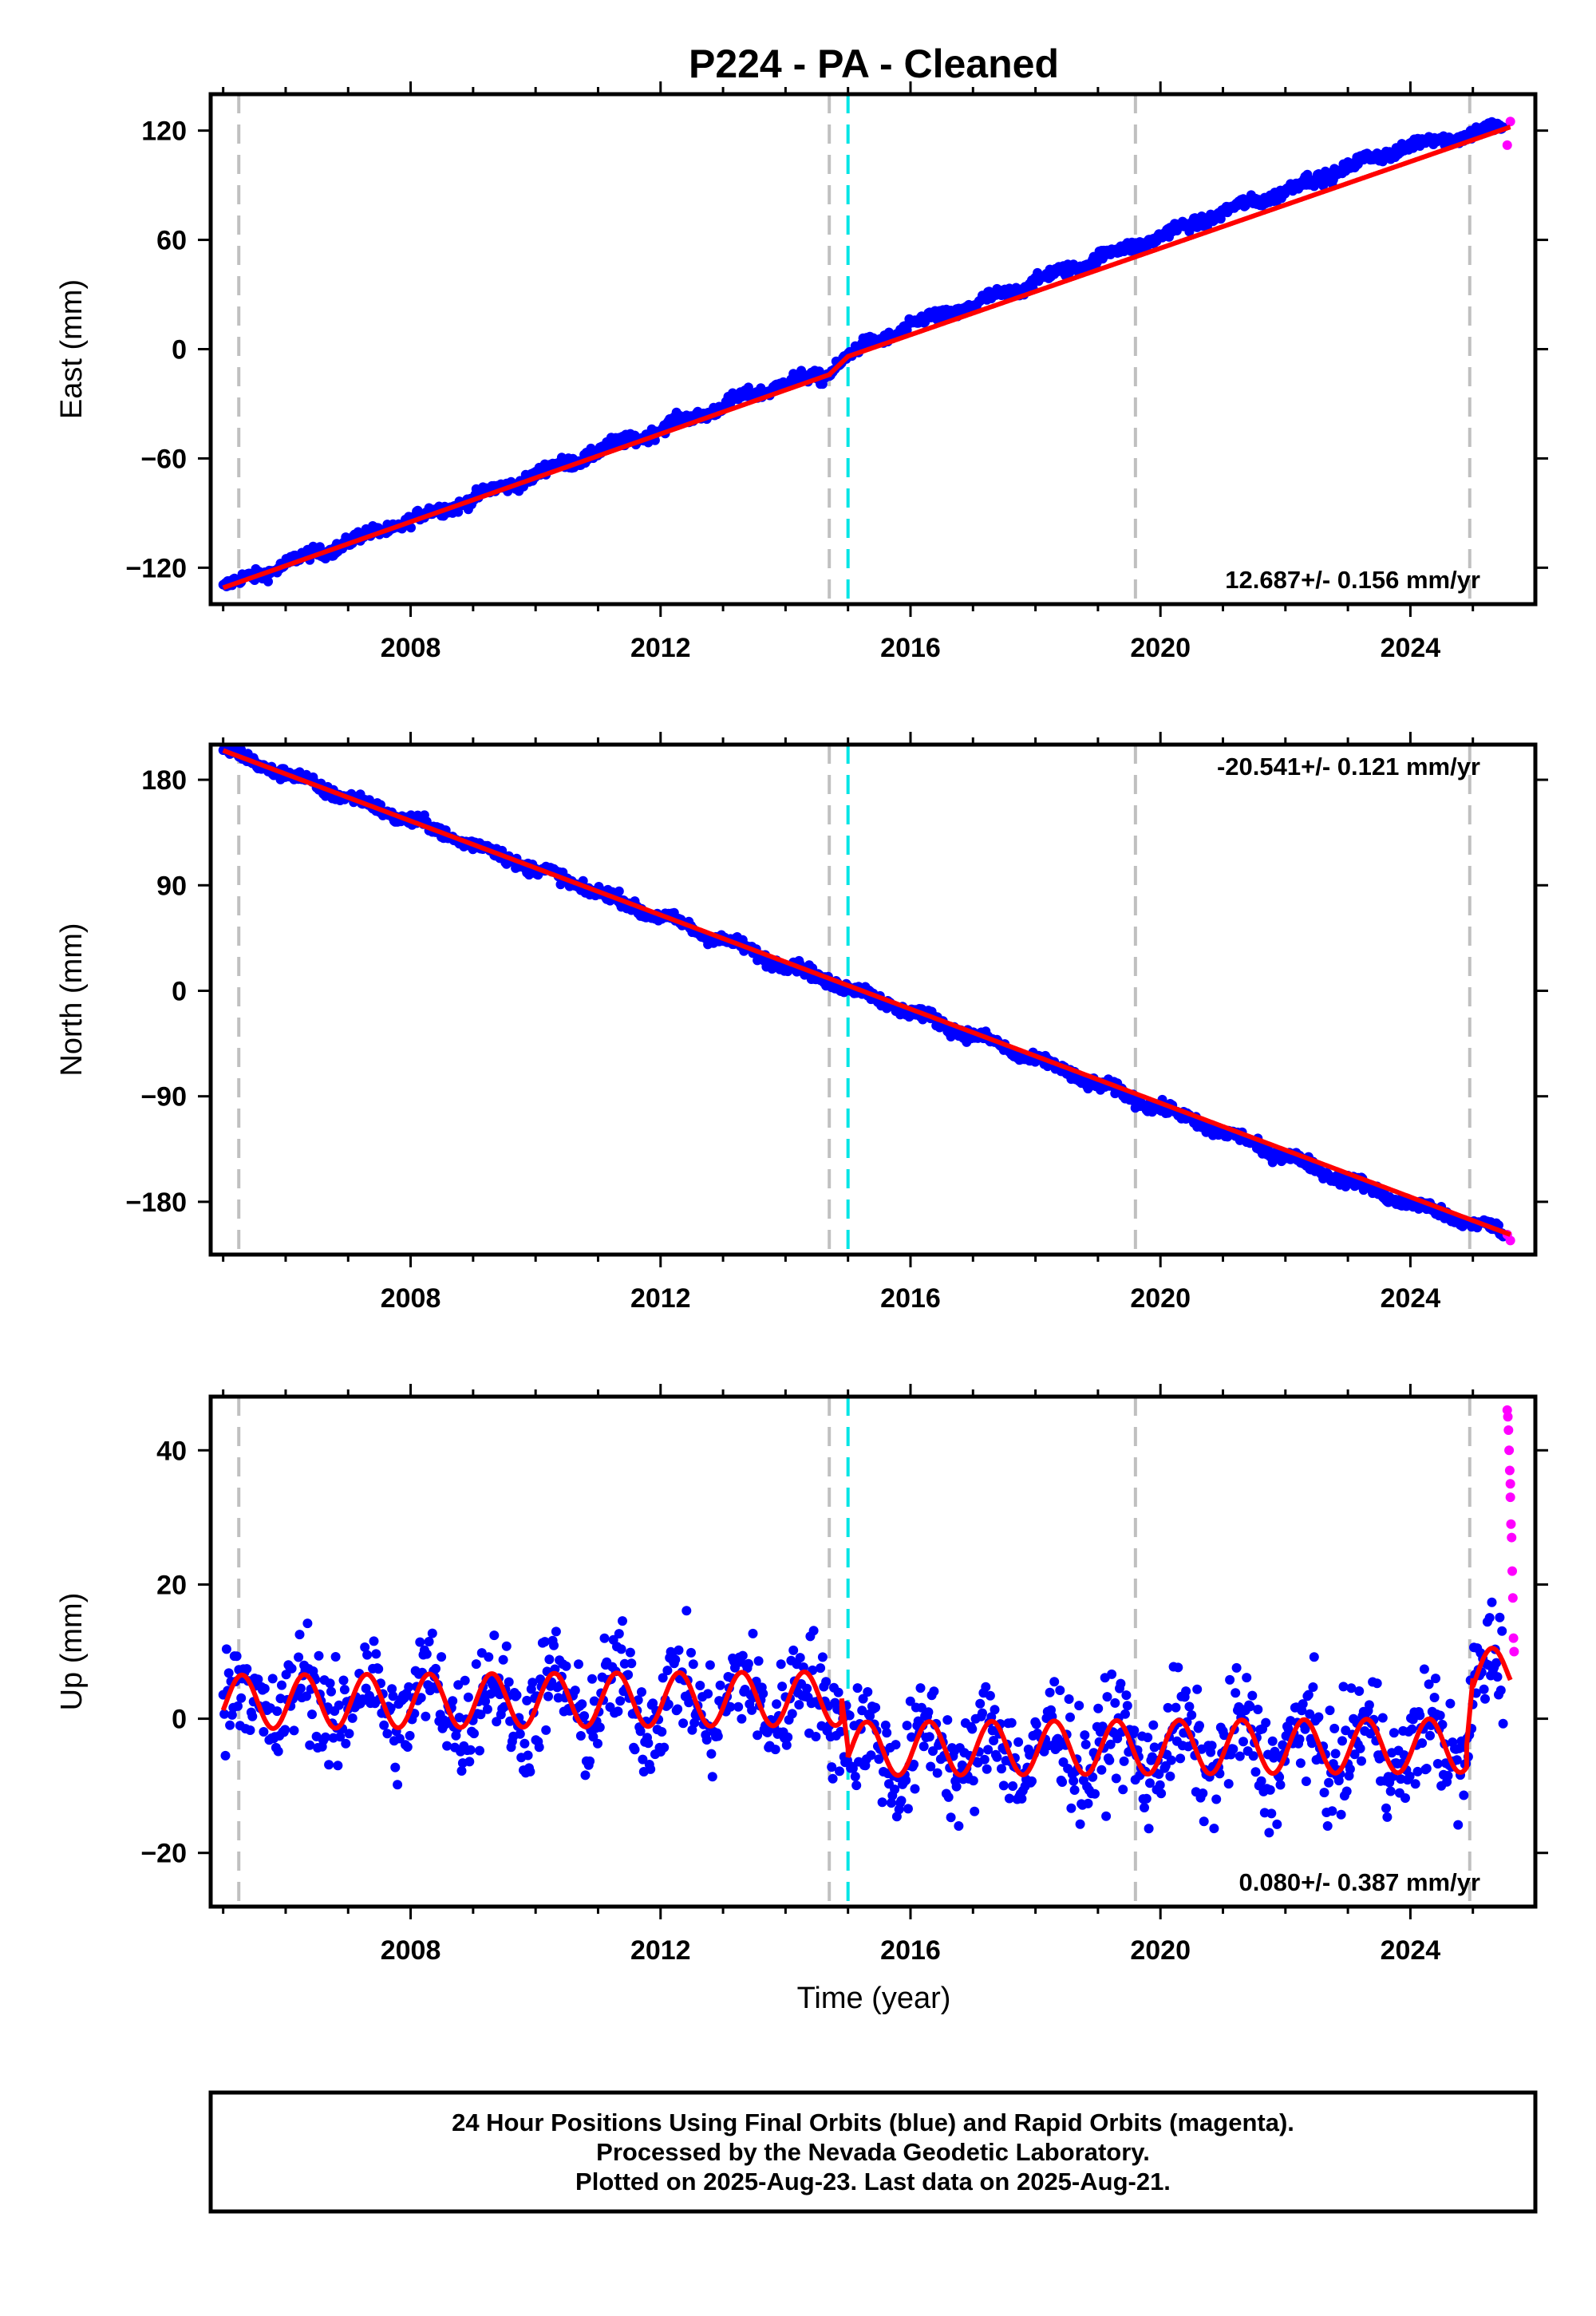 The image size is (1596, 2316). I want to click on x-tick-label: 2024, so click(1411, 1950).